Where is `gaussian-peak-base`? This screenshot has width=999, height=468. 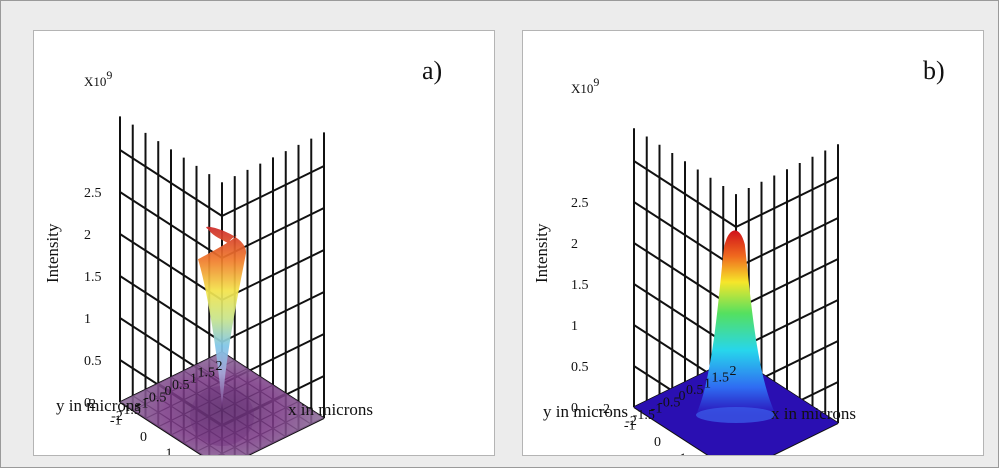
gaussian-peak-base is located at coordinates (736, 415).